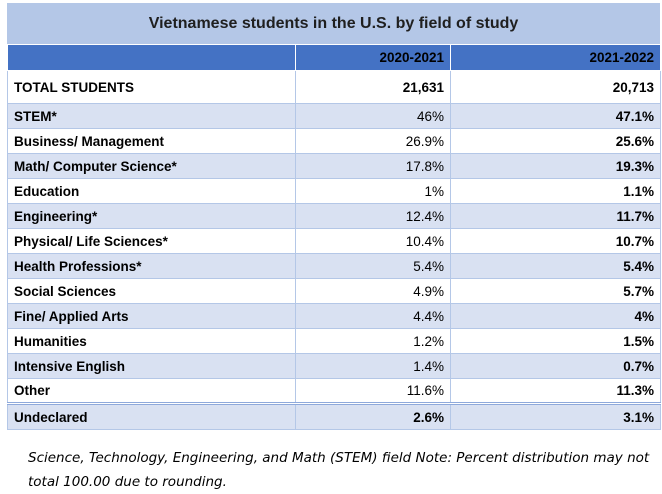 Image resolution: width=662 pixels, height=494 pixels. Describe the element at coordinates (373, 341) in the screenshot. I see `value-2020-2021: 1.2%` at that location.